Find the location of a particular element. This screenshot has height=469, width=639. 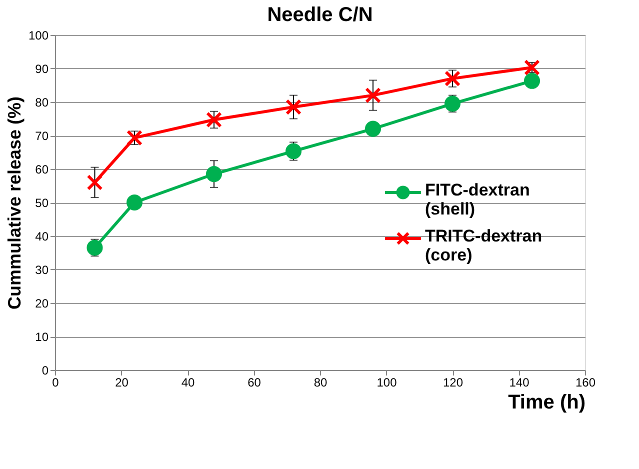

x-tick-label: 120 is located at coordinates (453, 383).